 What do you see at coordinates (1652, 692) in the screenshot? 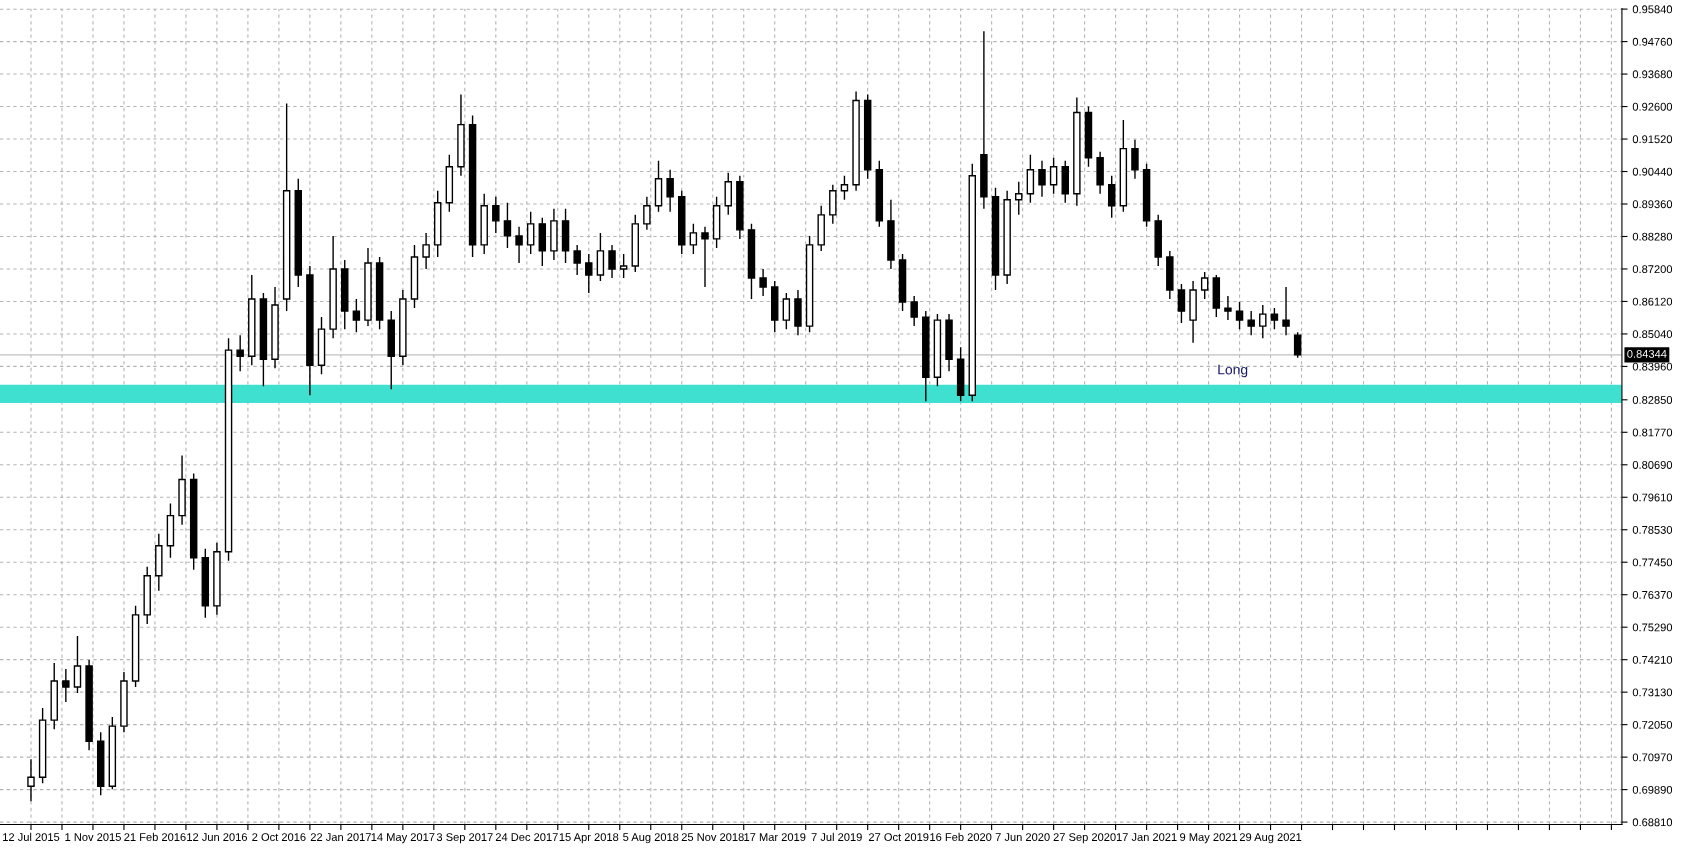
I see `y-tick-label: 0.73130` at bounding box center [1652, 692].